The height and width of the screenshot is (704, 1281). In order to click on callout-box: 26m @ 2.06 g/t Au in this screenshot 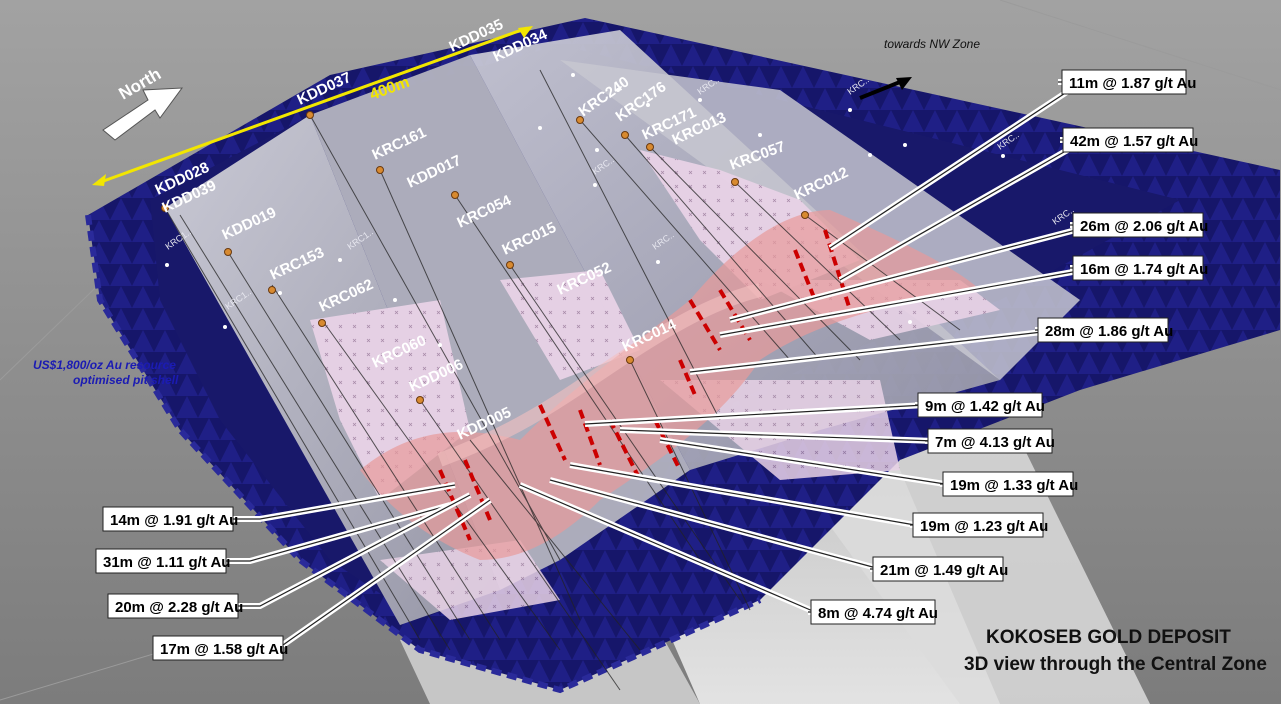, I will do `click(1140, 225)`.